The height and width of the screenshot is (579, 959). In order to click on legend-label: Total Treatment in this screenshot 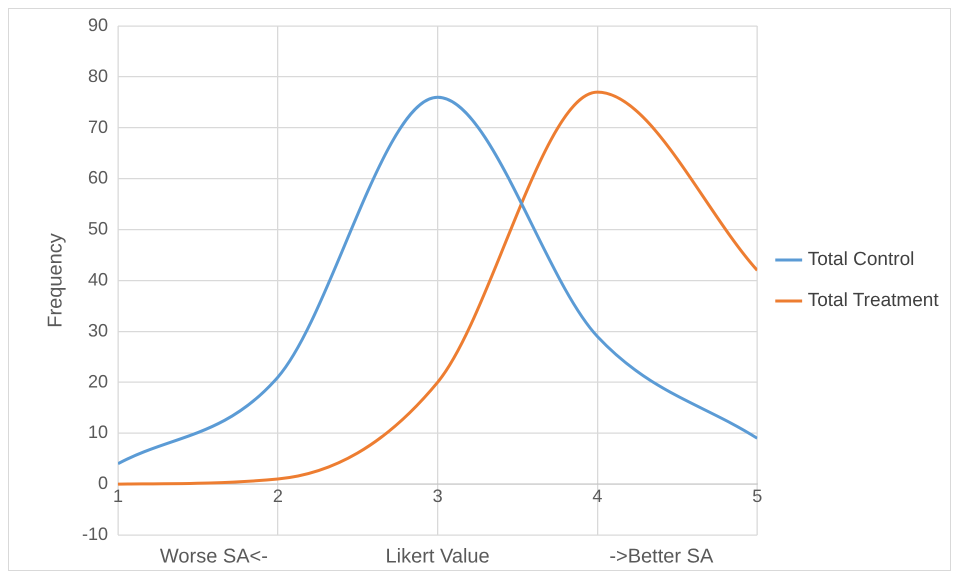, I will do `click(874, 301)`.